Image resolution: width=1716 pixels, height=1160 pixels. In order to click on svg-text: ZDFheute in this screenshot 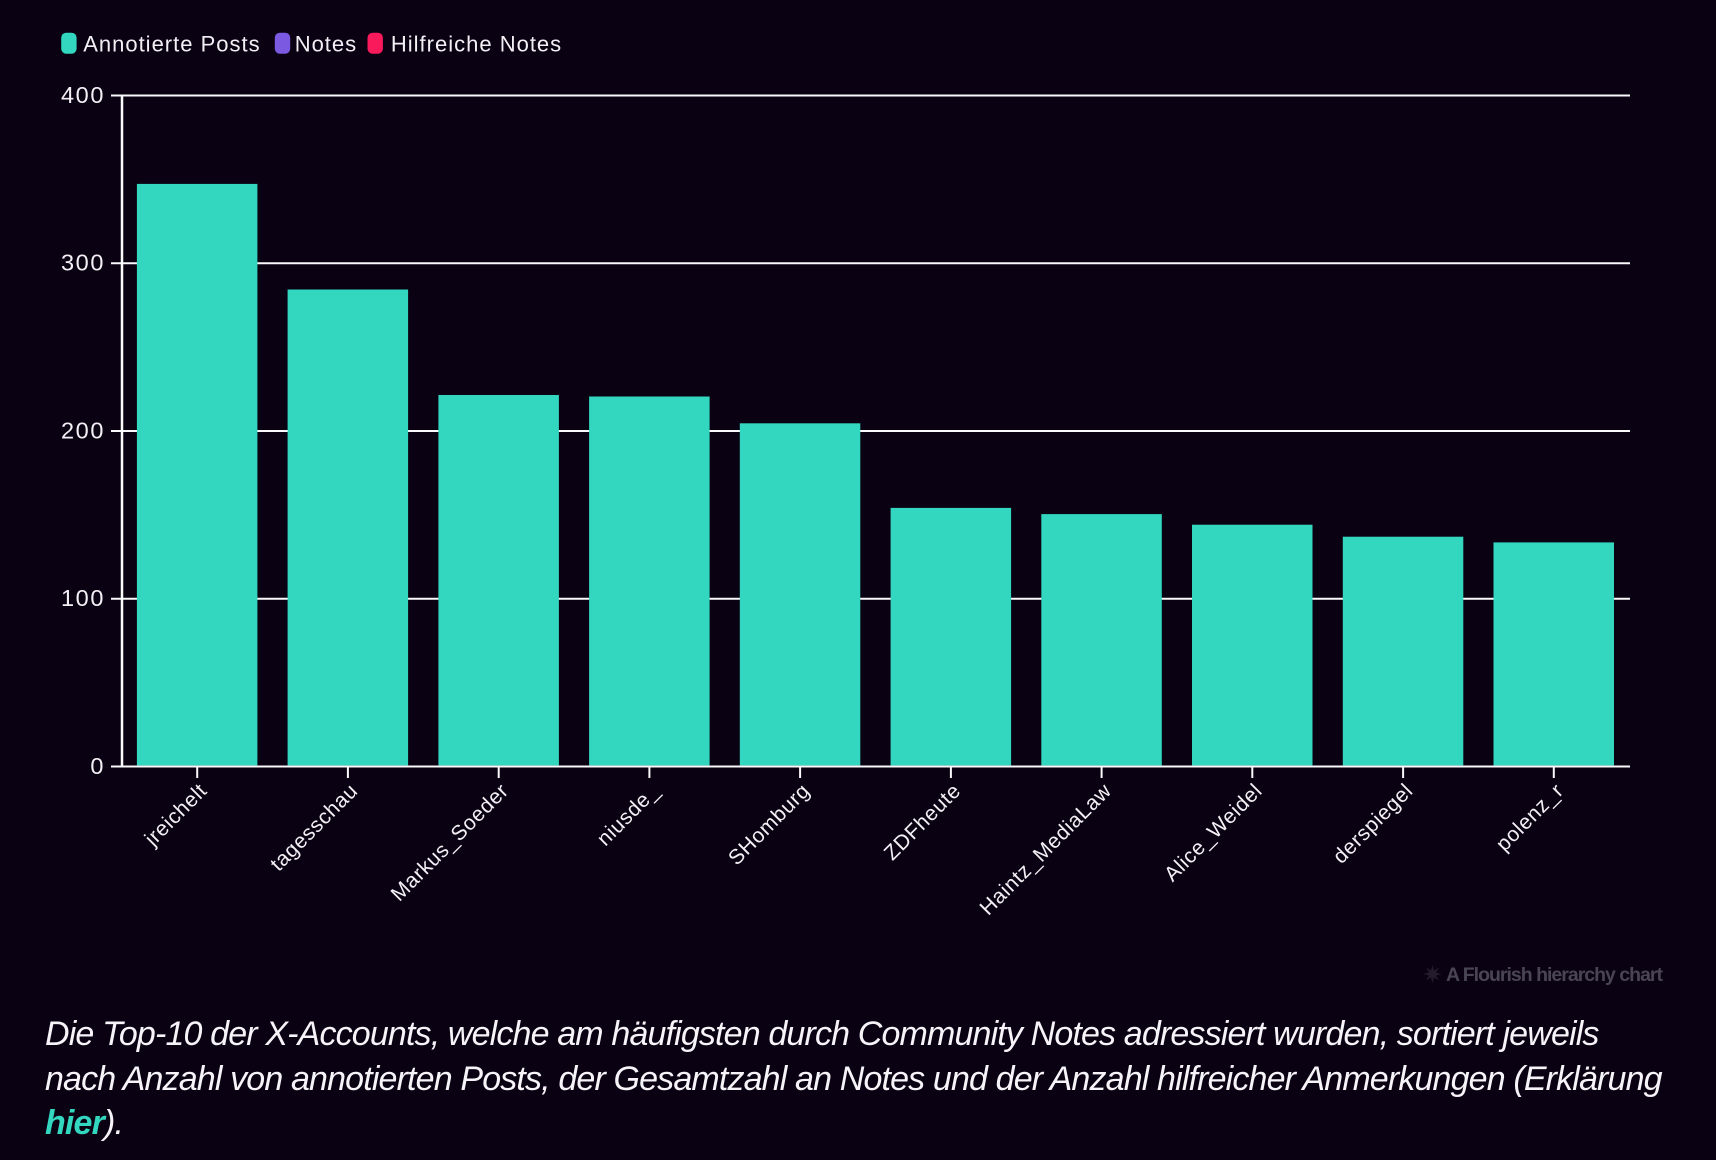, I will do `click(923, 822)`.